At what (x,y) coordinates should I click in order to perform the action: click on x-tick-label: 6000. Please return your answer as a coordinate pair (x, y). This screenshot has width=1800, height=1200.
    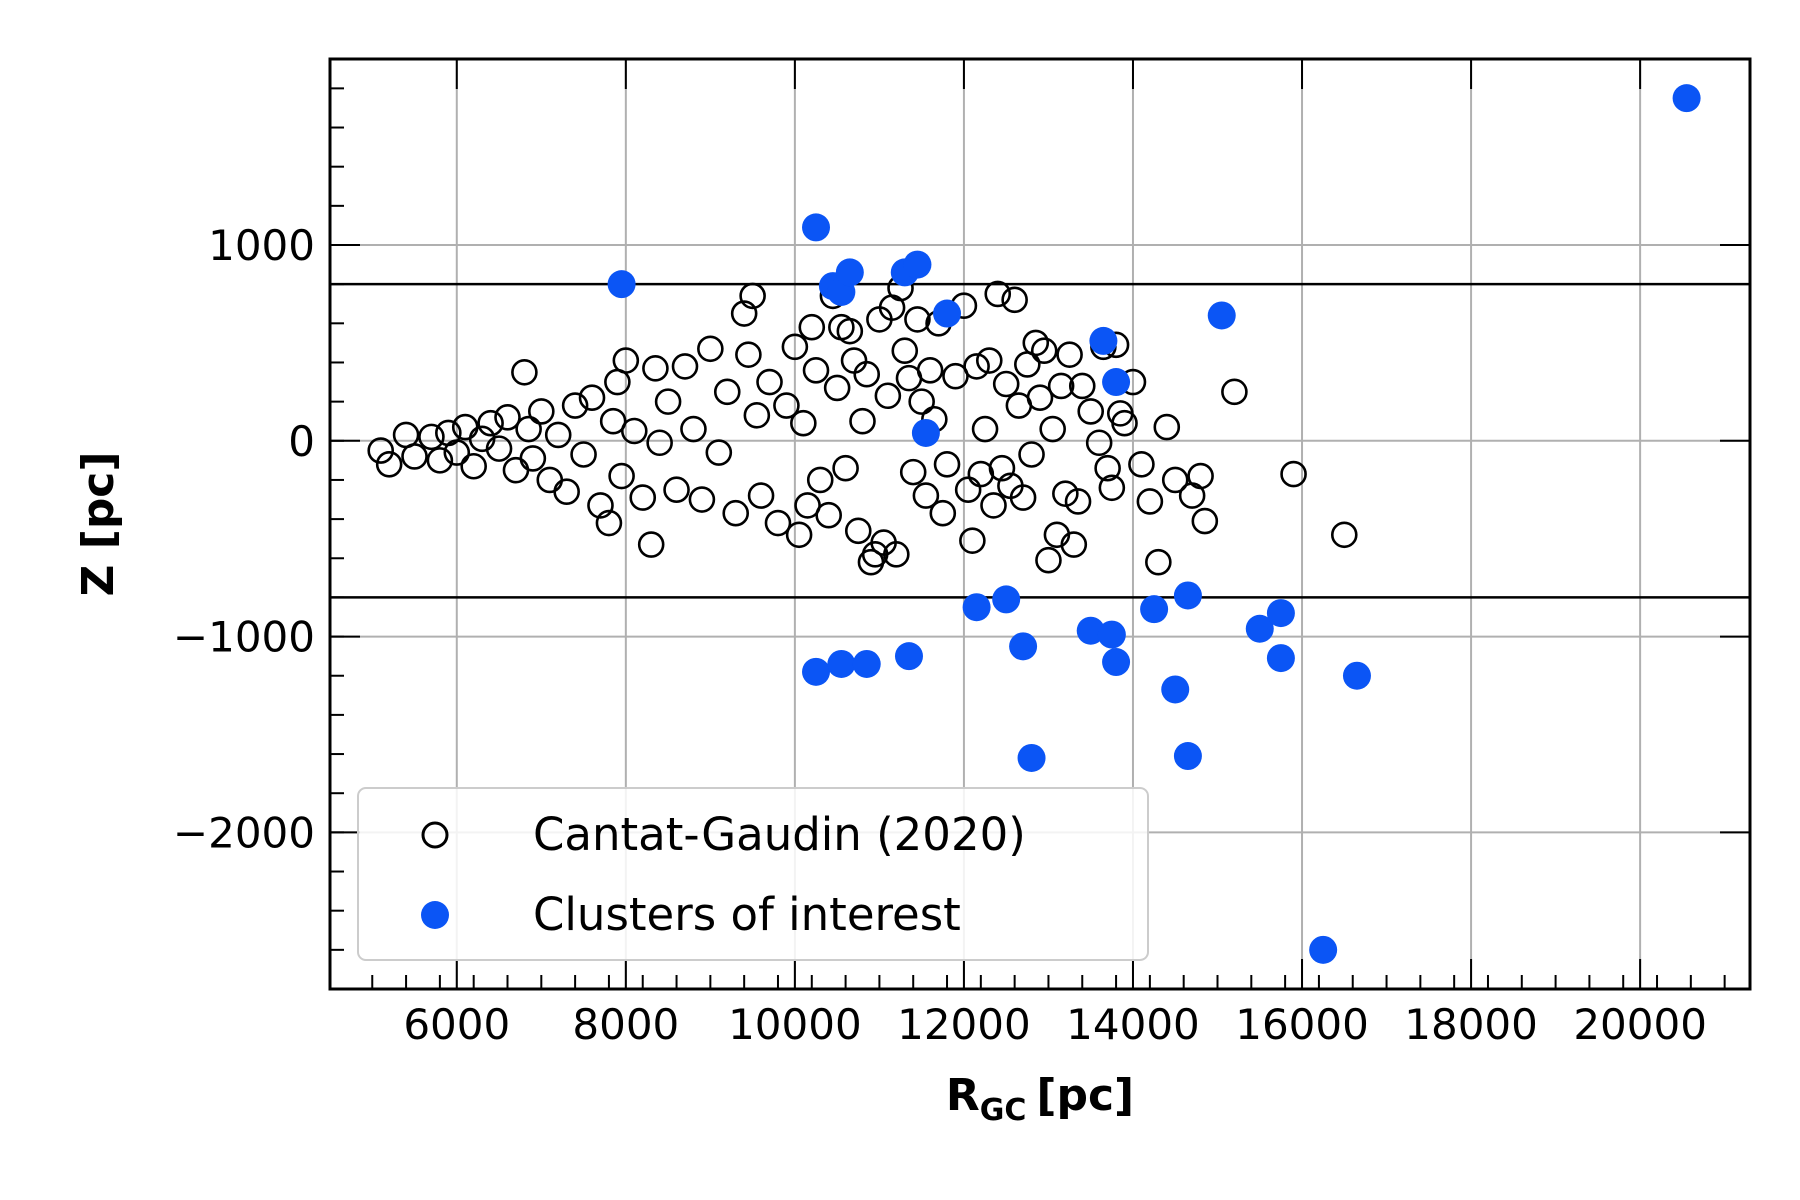
    Looking at the image, I should click on (456, 1024).